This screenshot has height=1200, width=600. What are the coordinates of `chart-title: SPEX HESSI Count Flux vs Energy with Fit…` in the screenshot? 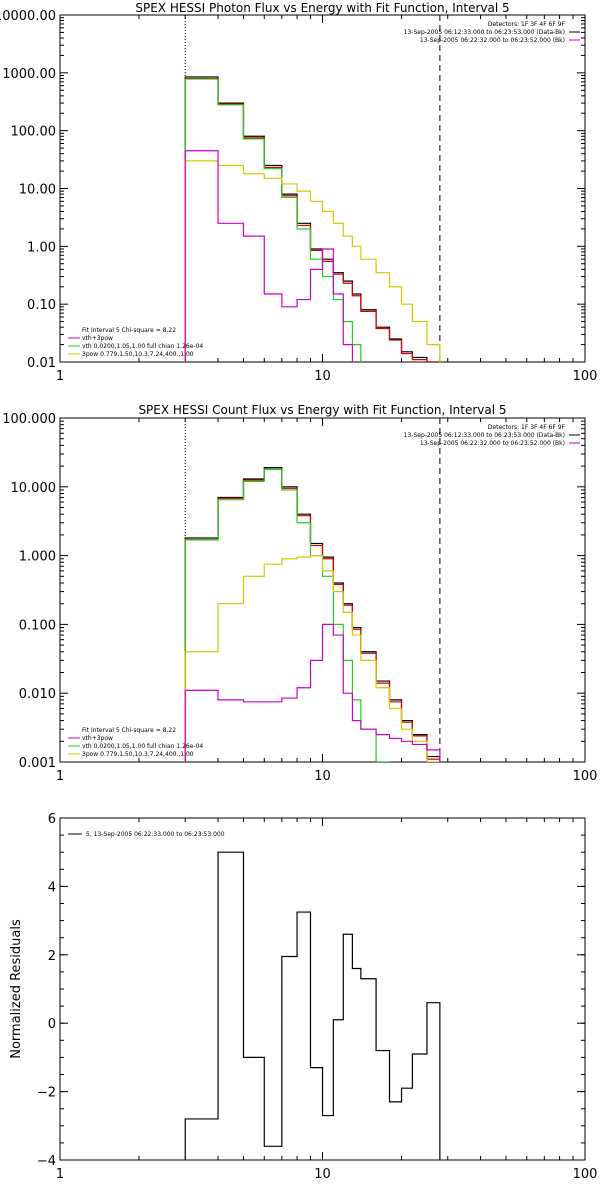 It's located at (322, 410).